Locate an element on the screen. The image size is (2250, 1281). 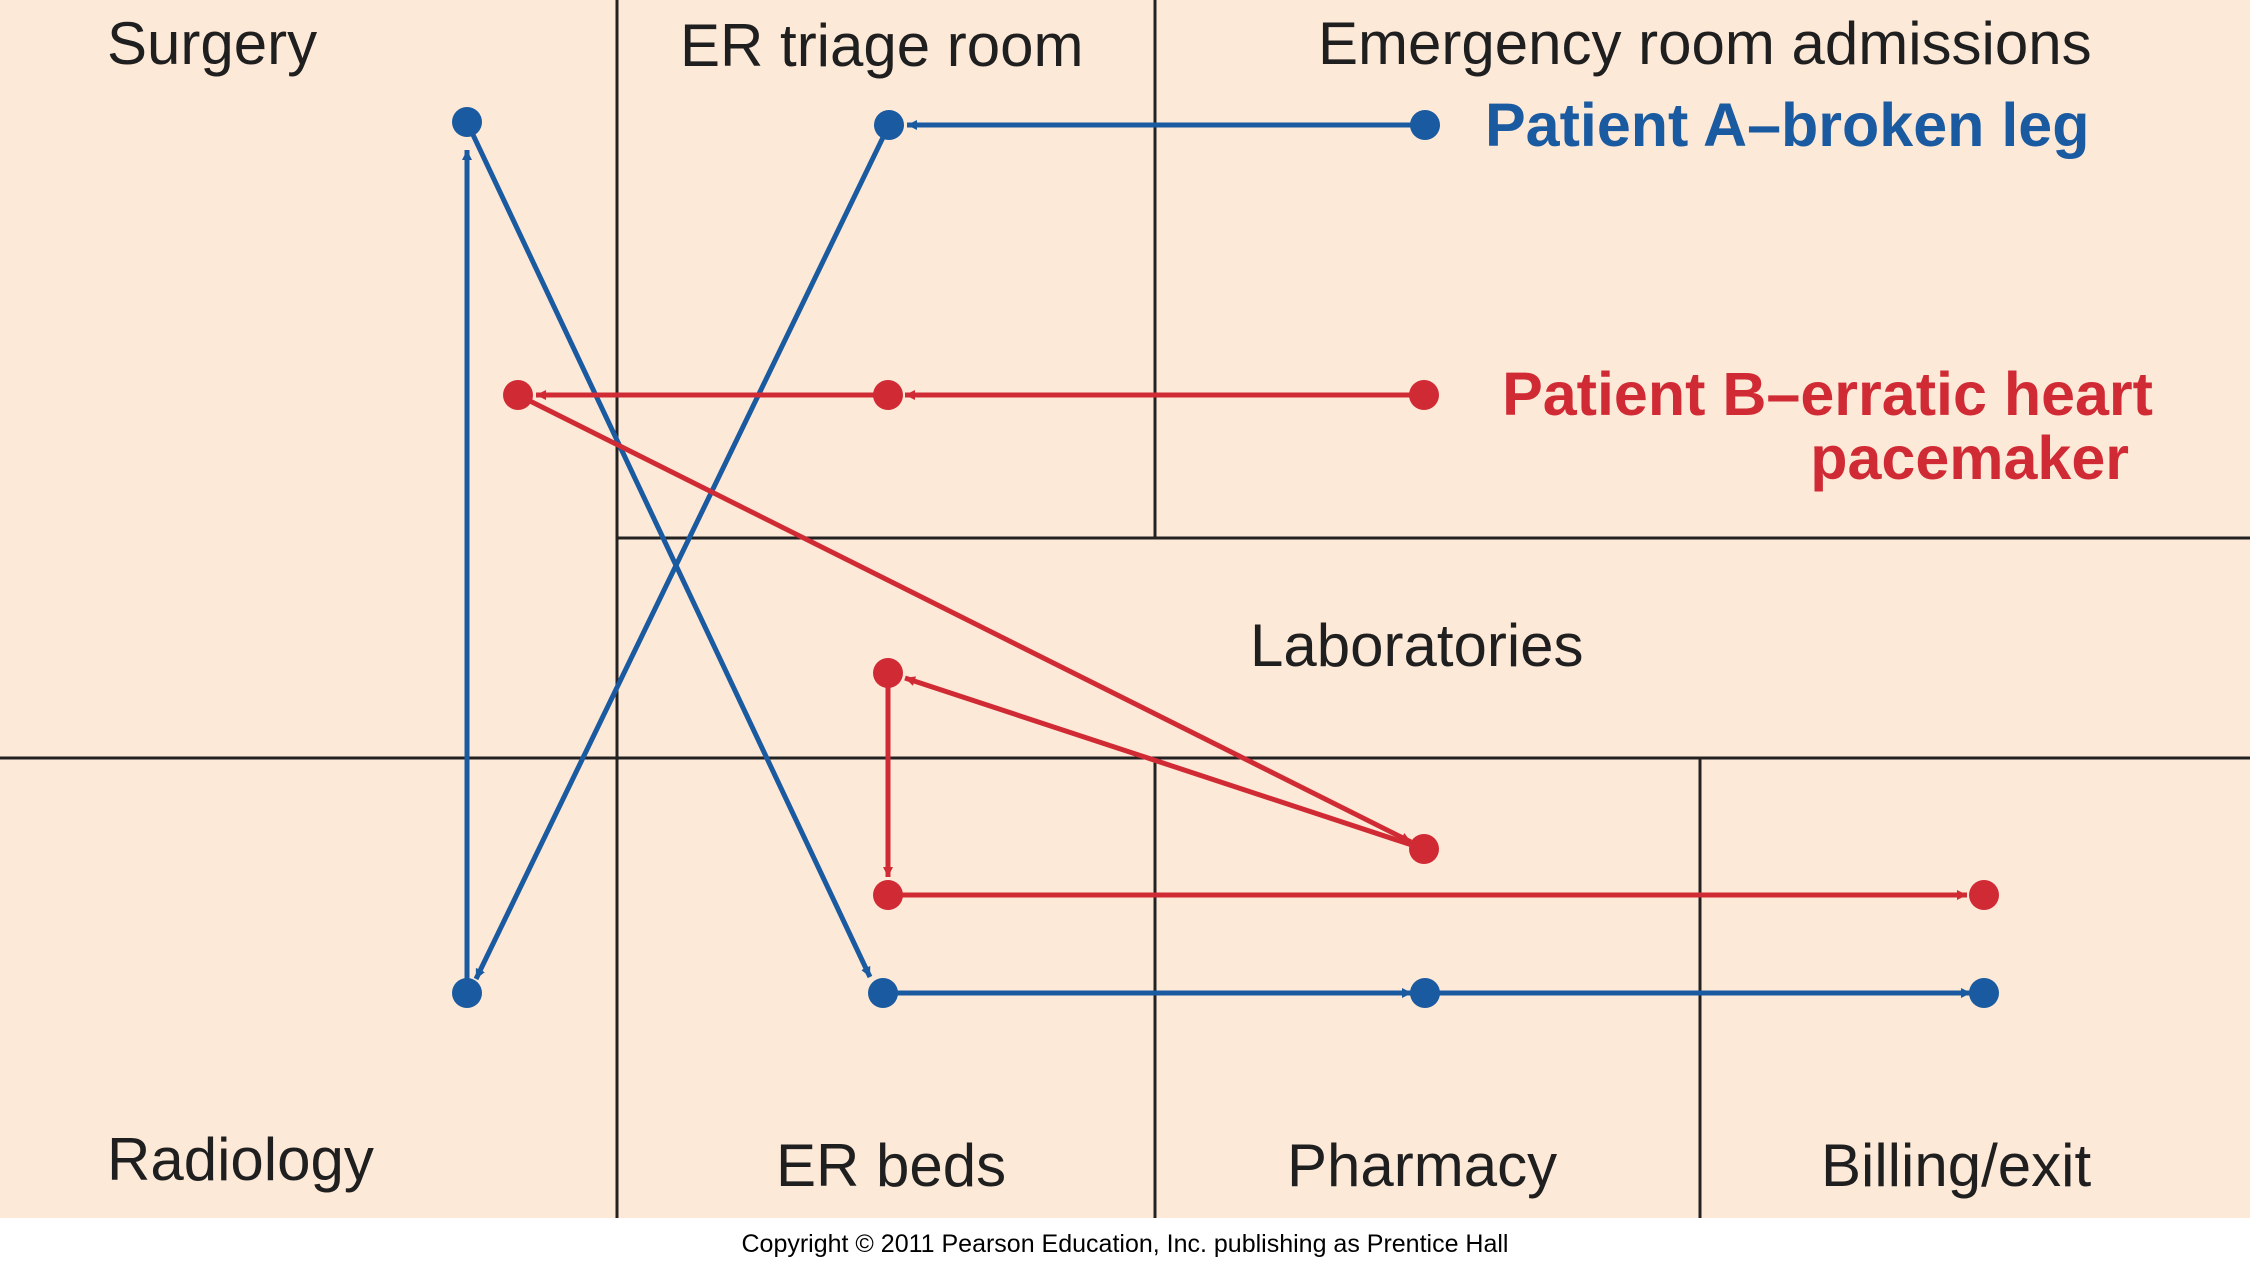
patient-b-label-line-2: pacemaker is located at coordinates (1969, 458).